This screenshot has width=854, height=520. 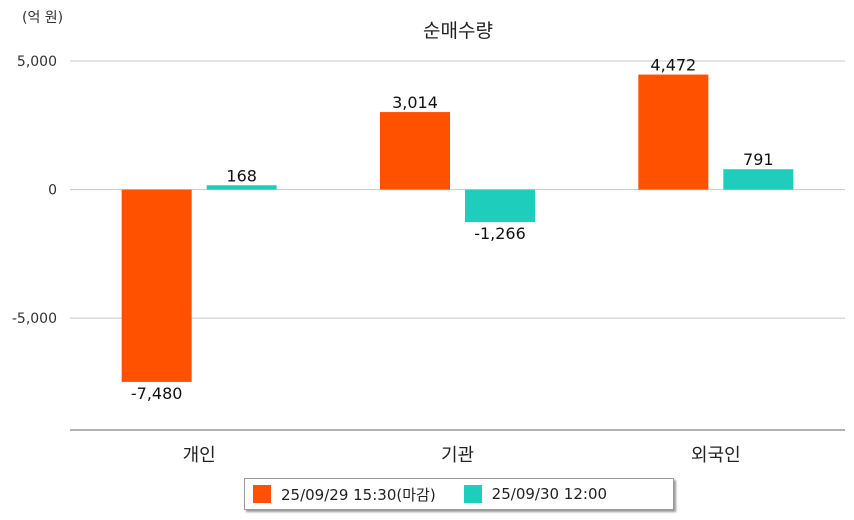 I want to click on y-tick-label: 5,000, so click(x=37, y=62).